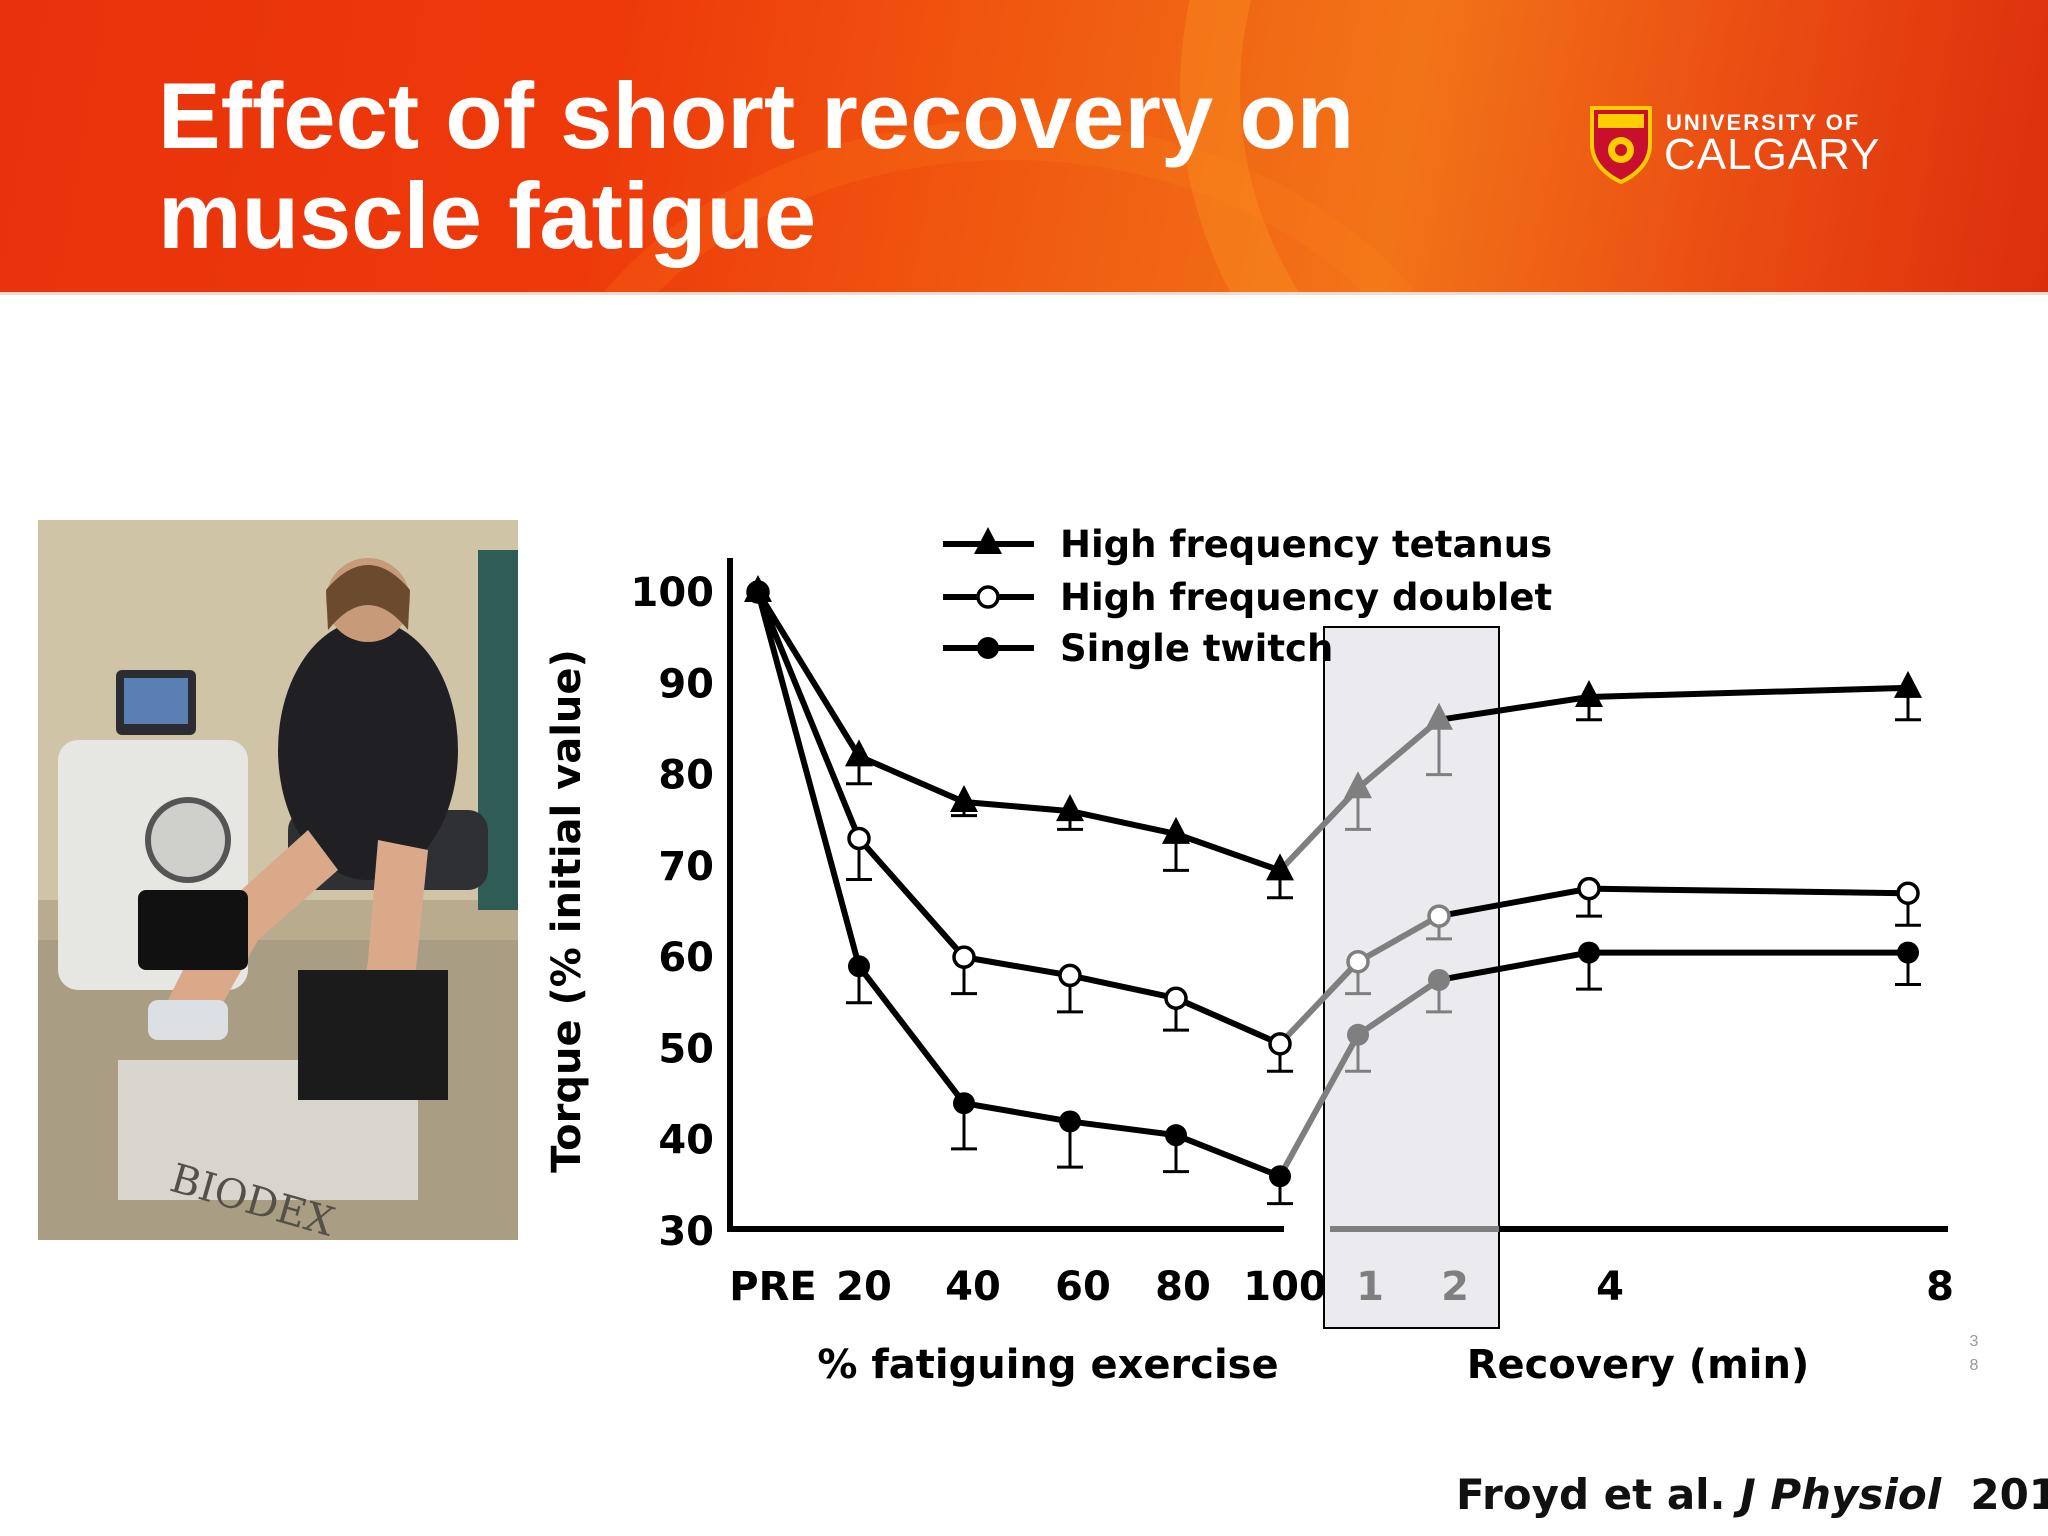 This screenshot has height=1536, width=2048. I want to click on x-tick-label: 2, so click(1455, 1287).